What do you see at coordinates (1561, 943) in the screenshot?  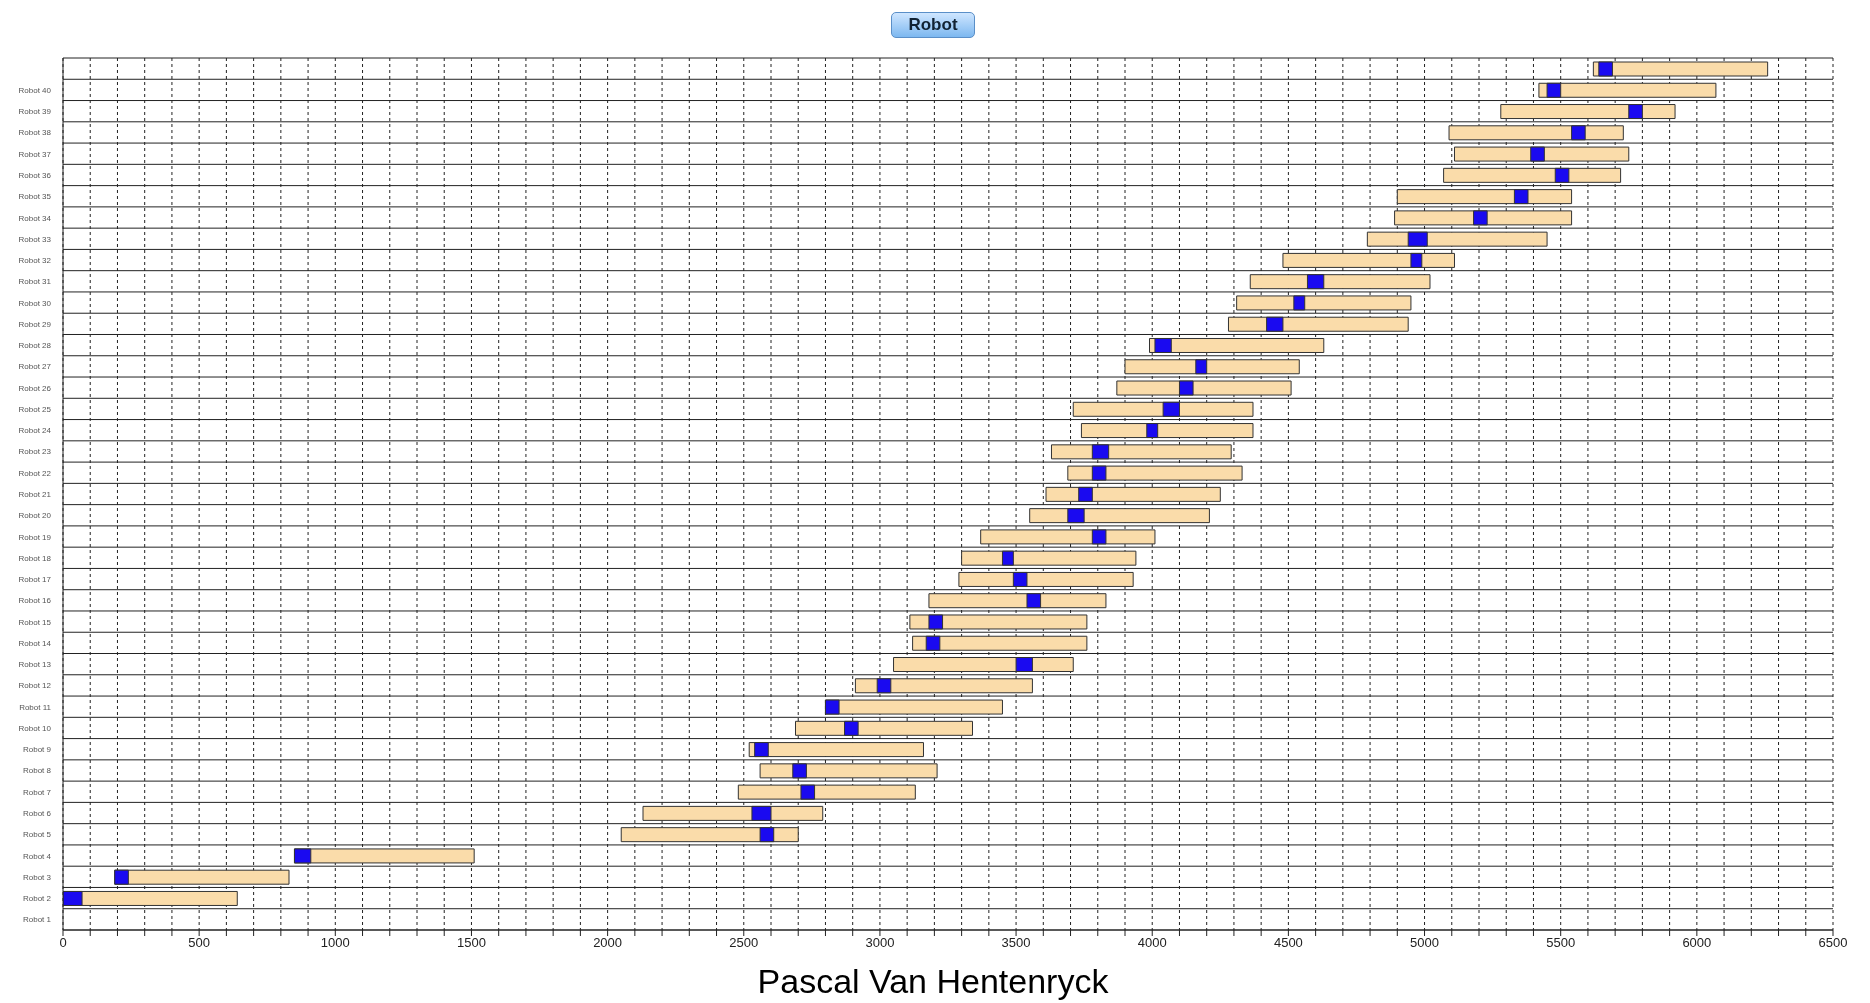 I see `x-tick-label: 5500` at bounding box center [1561, 943].